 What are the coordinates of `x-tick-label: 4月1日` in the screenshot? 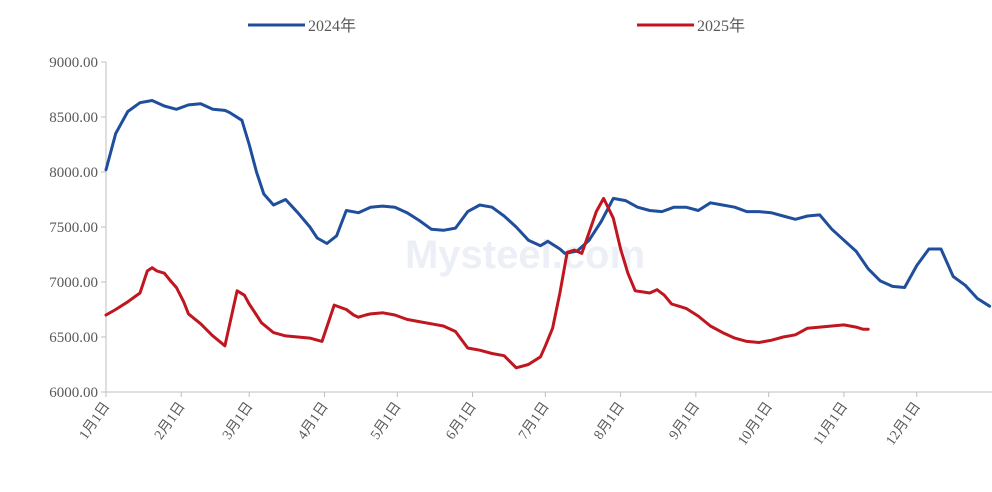 It's located at (313, 421).